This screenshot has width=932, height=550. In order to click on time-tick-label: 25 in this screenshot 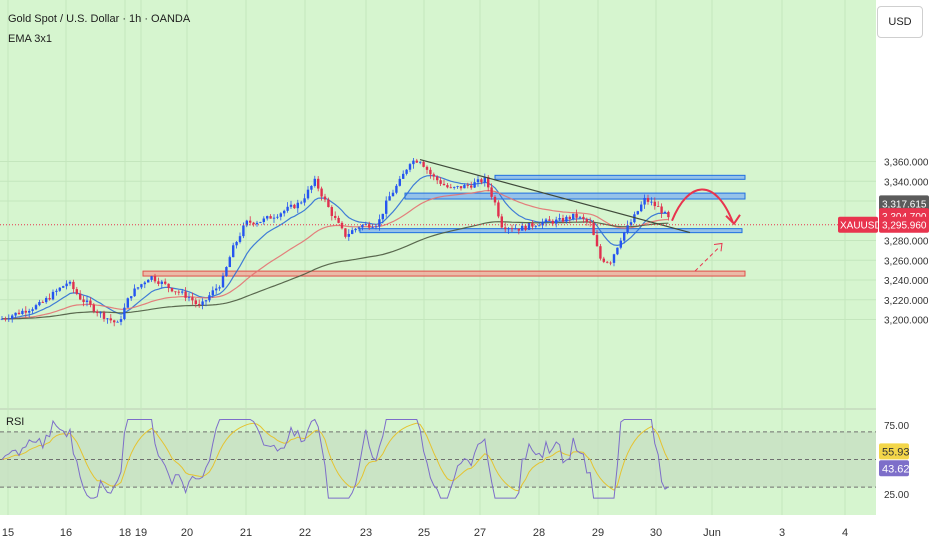, I will do `click(424, 533)`.